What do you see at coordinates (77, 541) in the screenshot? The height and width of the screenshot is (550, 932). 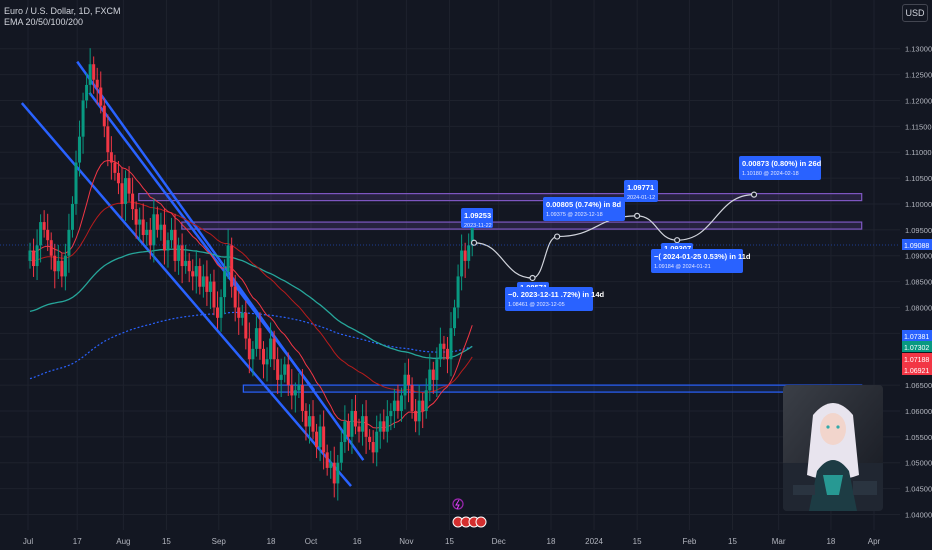 I see `time-tick-label: 17` at bounding box center [77, 541].